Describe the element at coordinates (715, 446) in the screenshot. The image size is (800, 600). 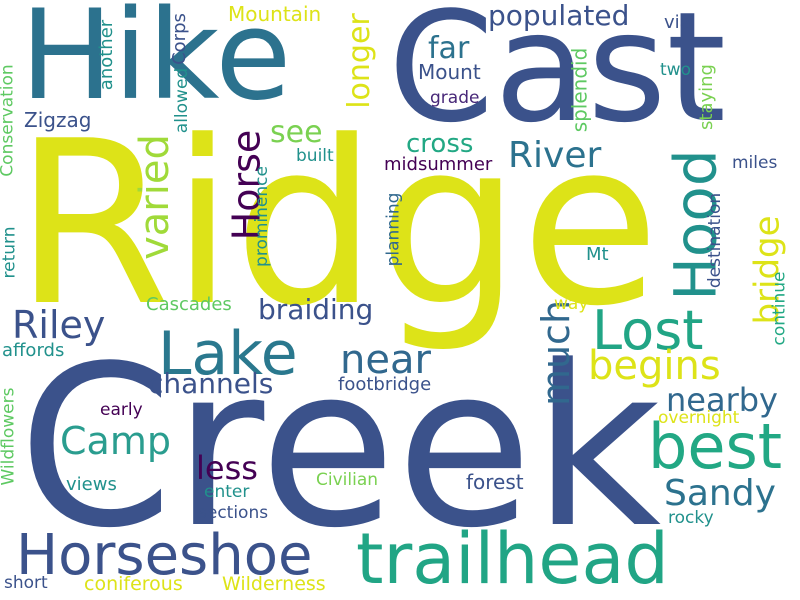
I see `word-best: best` at that location.